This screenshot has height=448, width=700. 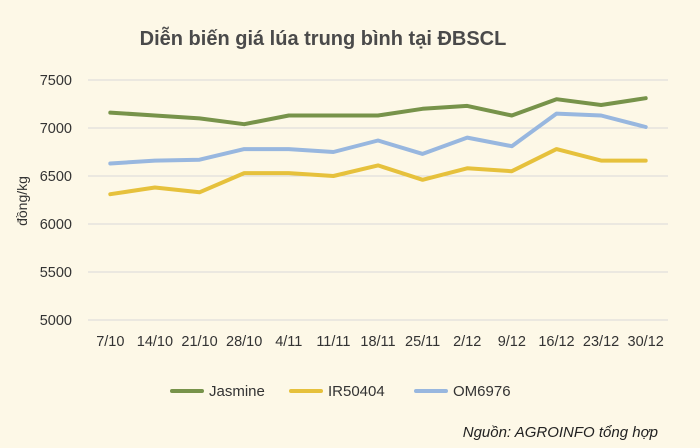 What do you see at coordinates (56, 225) in the screenshot?
I see `y-tick-label: 6000` at bounding box center [56, 225].